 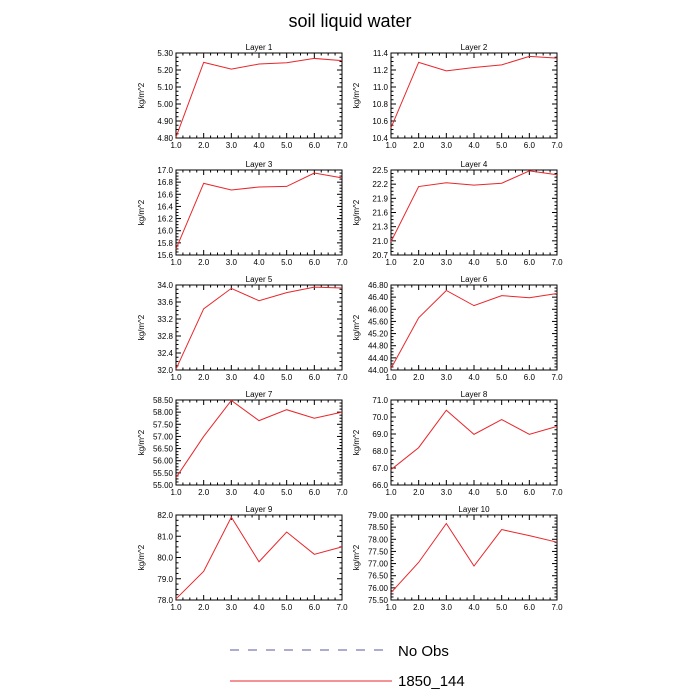 What do you see at coordinates (474, 91) in the screenshot?
I see `panel-2-series-line` at bounding box center [474, 91].